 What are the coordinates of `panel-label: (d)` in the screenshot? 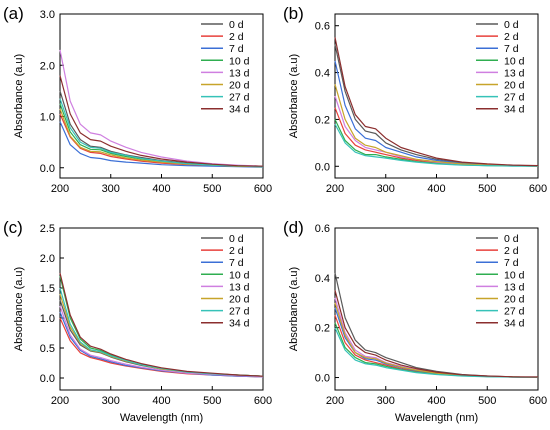 It's located at (293, 227).